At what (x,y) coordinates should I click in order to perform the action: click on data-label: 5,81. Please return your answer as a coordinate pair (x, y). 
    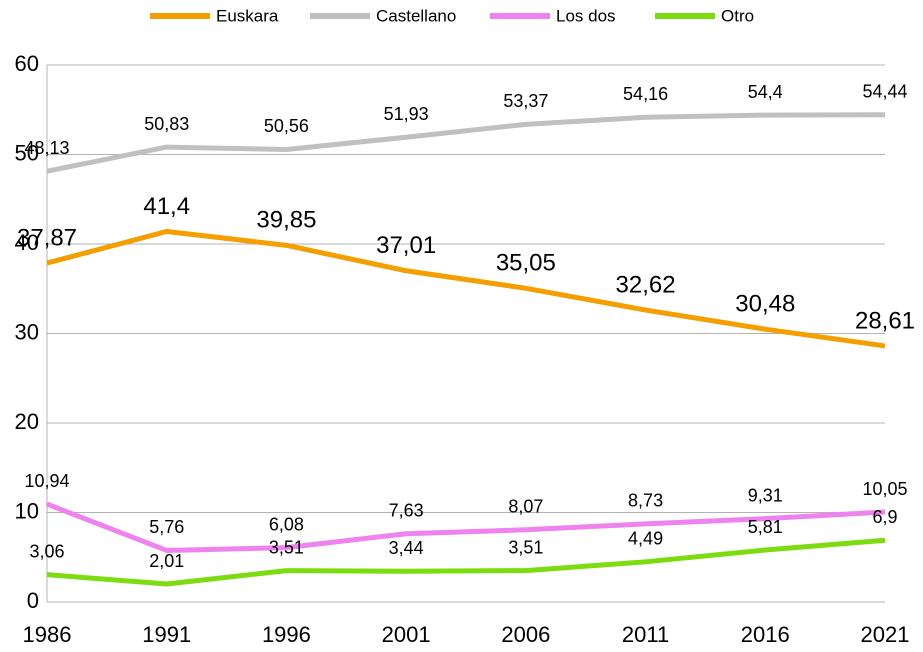
    Looking at the image, I should click on (765, 527).